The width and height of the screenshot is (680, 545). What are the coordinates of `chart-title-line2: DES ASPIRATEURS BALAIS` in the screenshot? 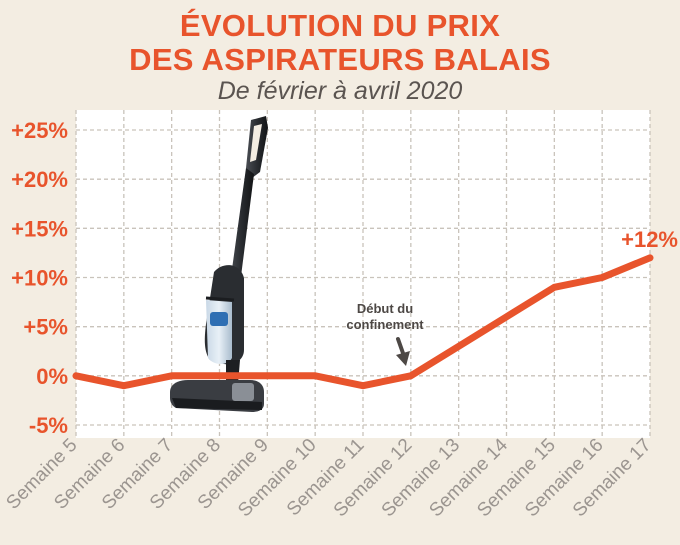 It's located at (340, 59).